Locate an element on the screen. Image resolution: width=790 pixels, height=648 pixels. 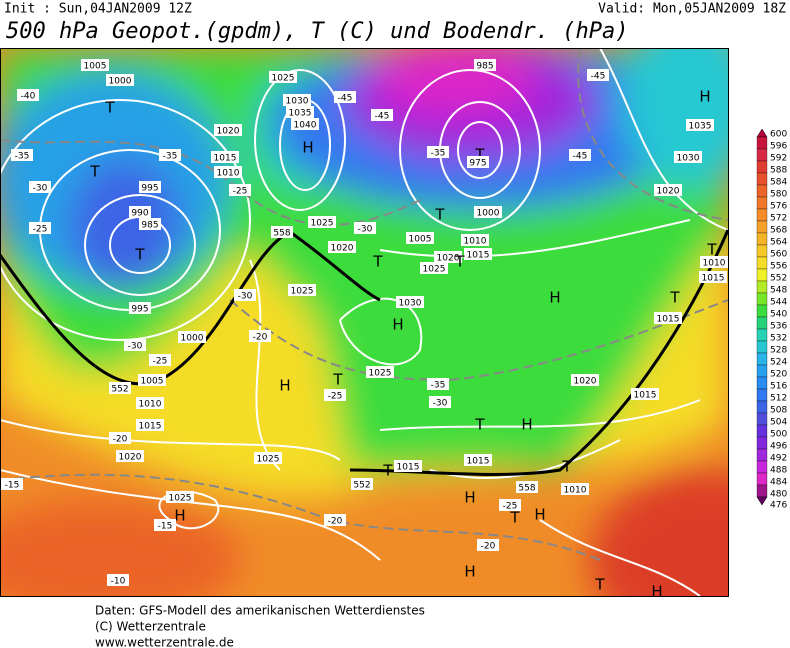
colorbar-label: 536 is located at coordinates (778, 327).